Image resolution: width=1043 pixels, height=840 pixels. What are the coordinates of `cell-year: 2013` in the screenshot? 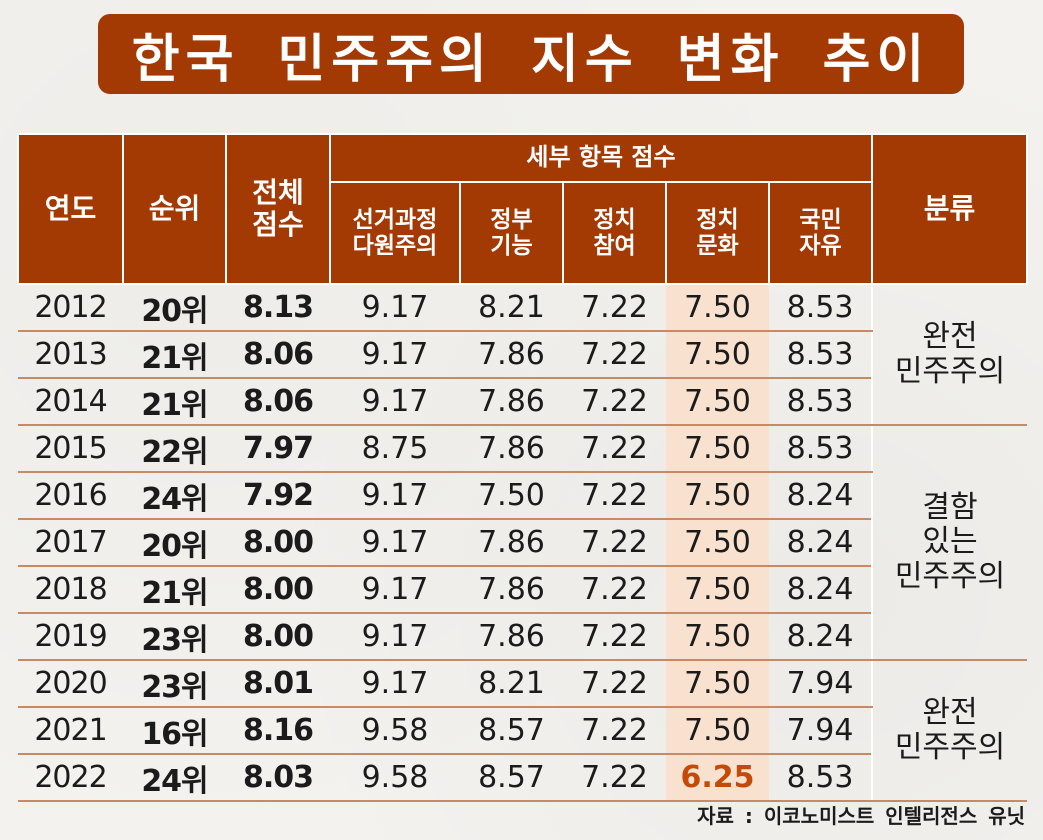 It's located at (70, 355).